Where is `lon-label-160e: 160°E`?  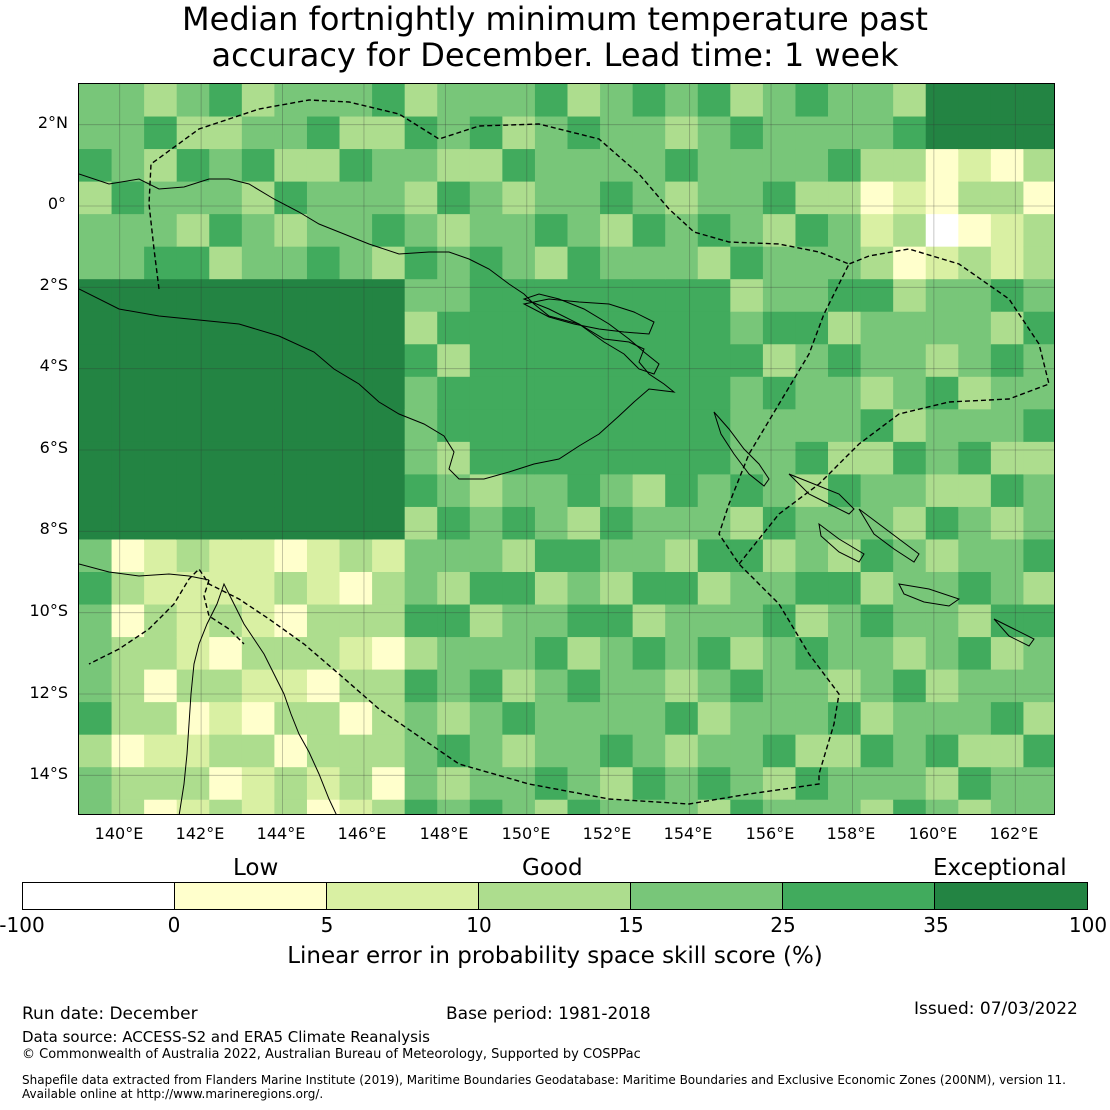 lon-label-160e: 160°E is located at coordinates (933, 833).